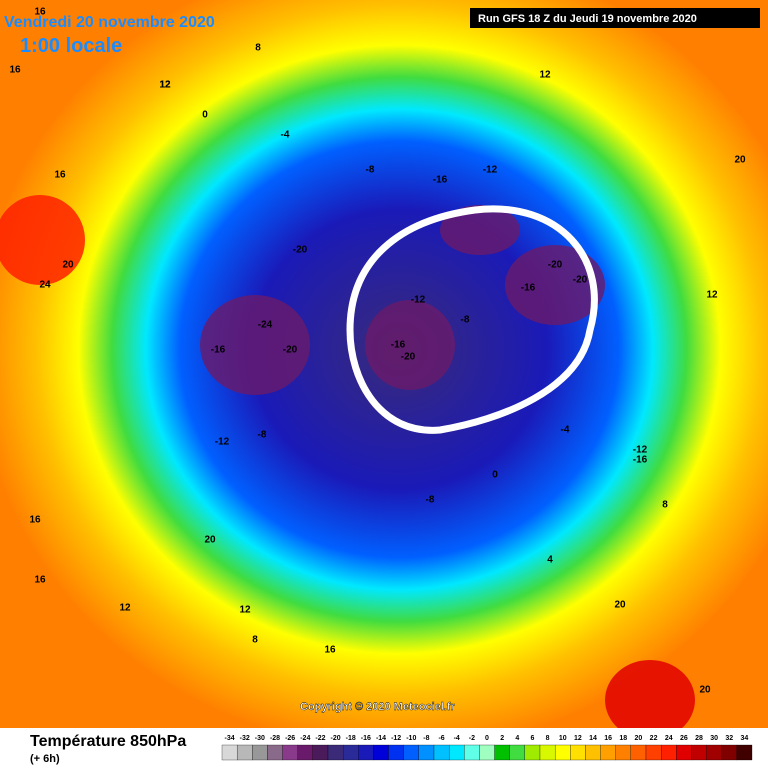 The width and height of the screenshot is (768, 773). I want to click on scale-label: -28, so click(275, 738).